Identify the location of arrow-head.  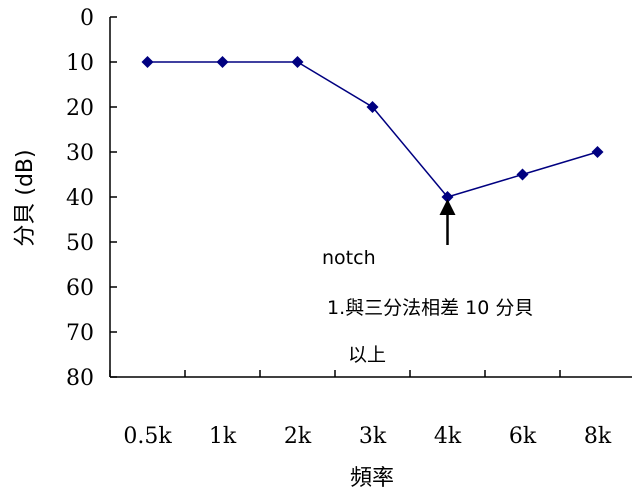
(447, 207).